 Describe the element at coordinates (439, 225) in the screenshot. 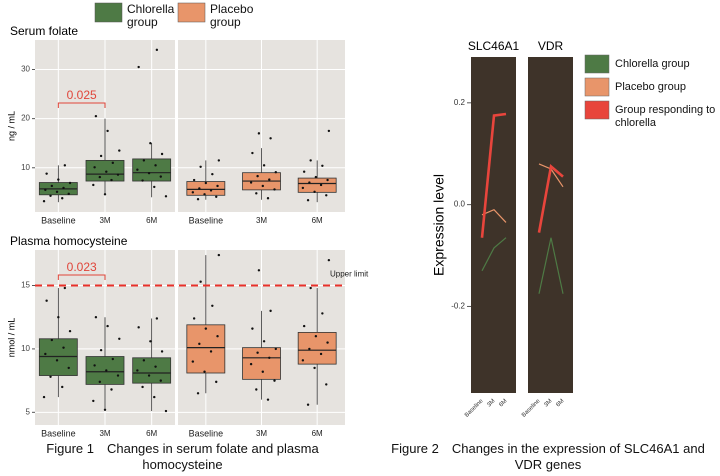

I see `y-axis-label: Expression level` at that location.